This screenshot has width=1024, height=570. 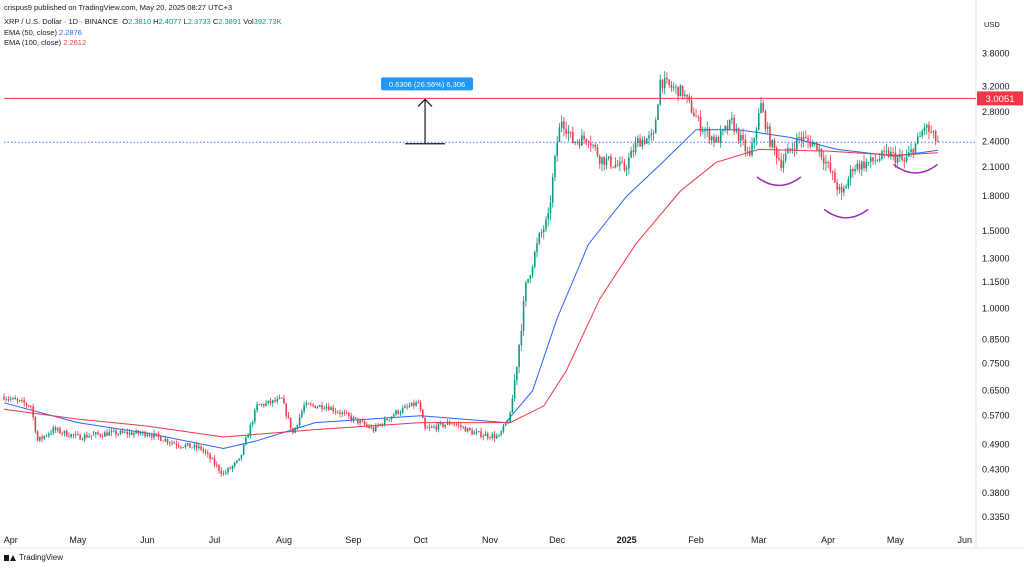 I want to click on y-tick-label: 1.0000, so click(x=996, y=308).